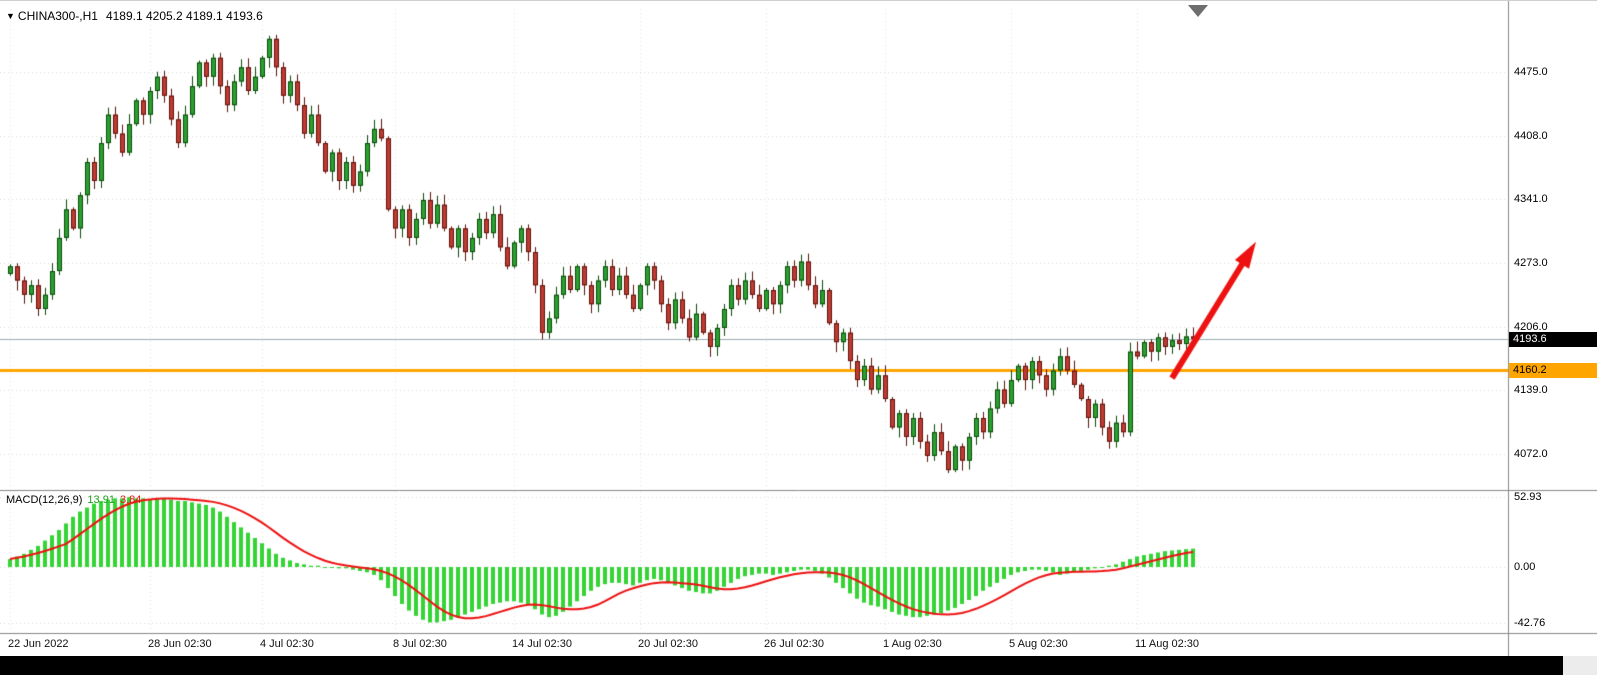 The width and height of the screenshot is (1597, 675). What do you see at coordinates (101, 500) in the screenshot?
I see `macd-value: 13.91` at bounding box center [101, 500].